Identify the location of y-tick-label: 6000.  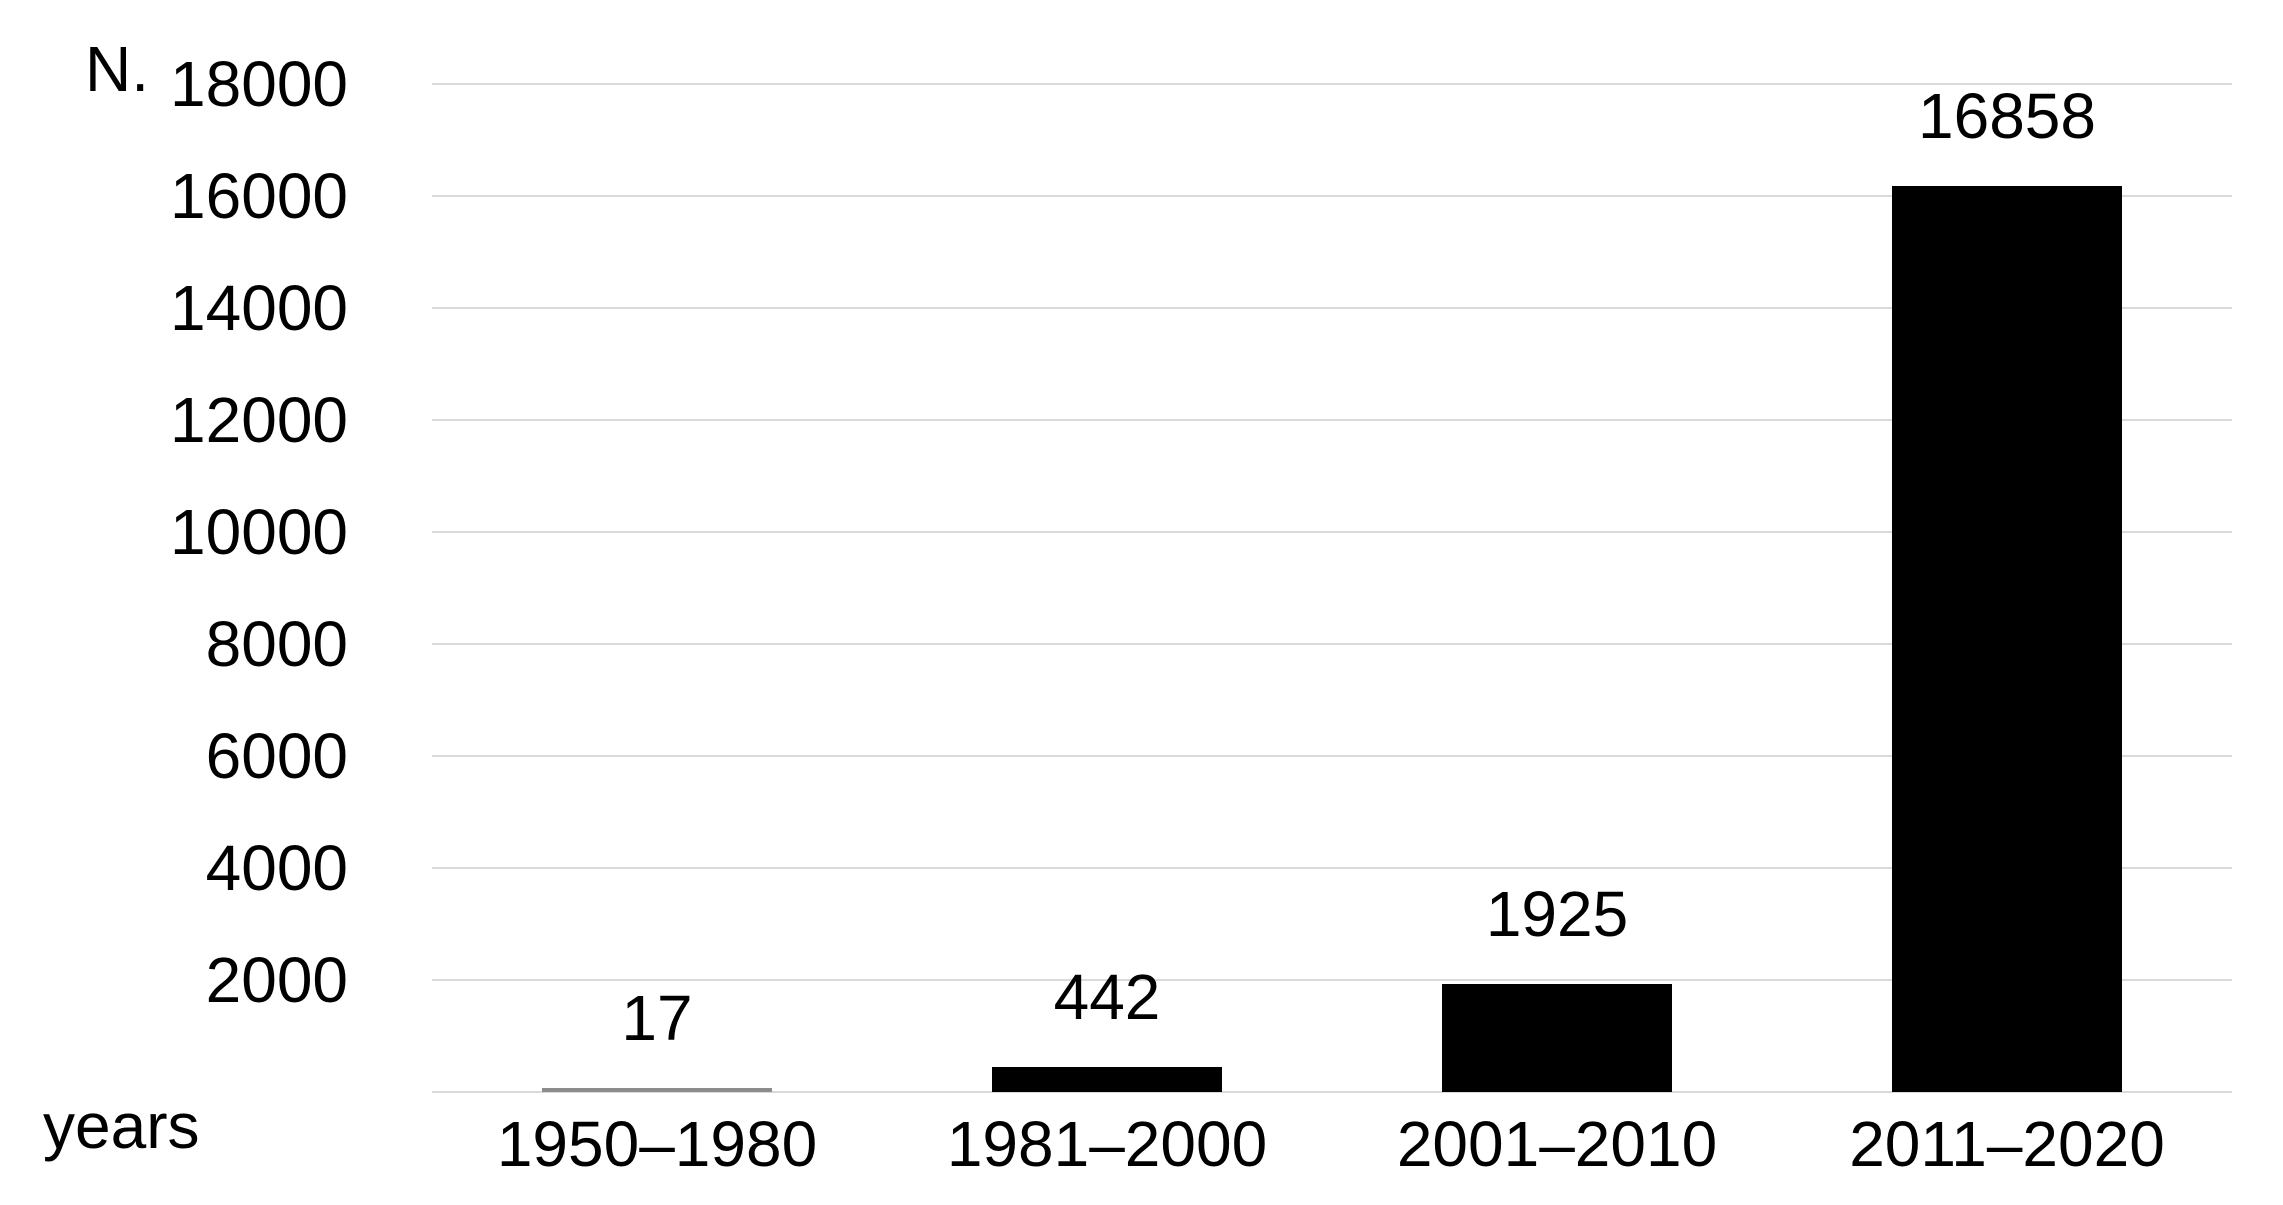
(276, 756).